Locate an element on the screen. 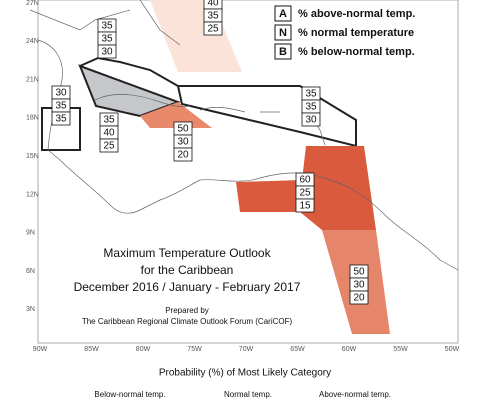 The image size is (495, 400). latitude-label: 3N is located at coordinates (30, 309).